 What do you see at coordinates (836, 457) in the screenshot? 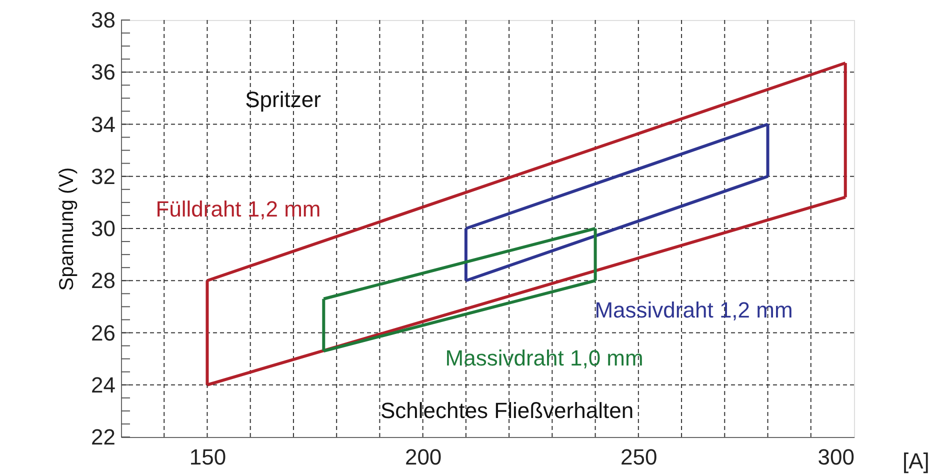
I see `x-tick-label: 300` at bounding box center [836, 457].